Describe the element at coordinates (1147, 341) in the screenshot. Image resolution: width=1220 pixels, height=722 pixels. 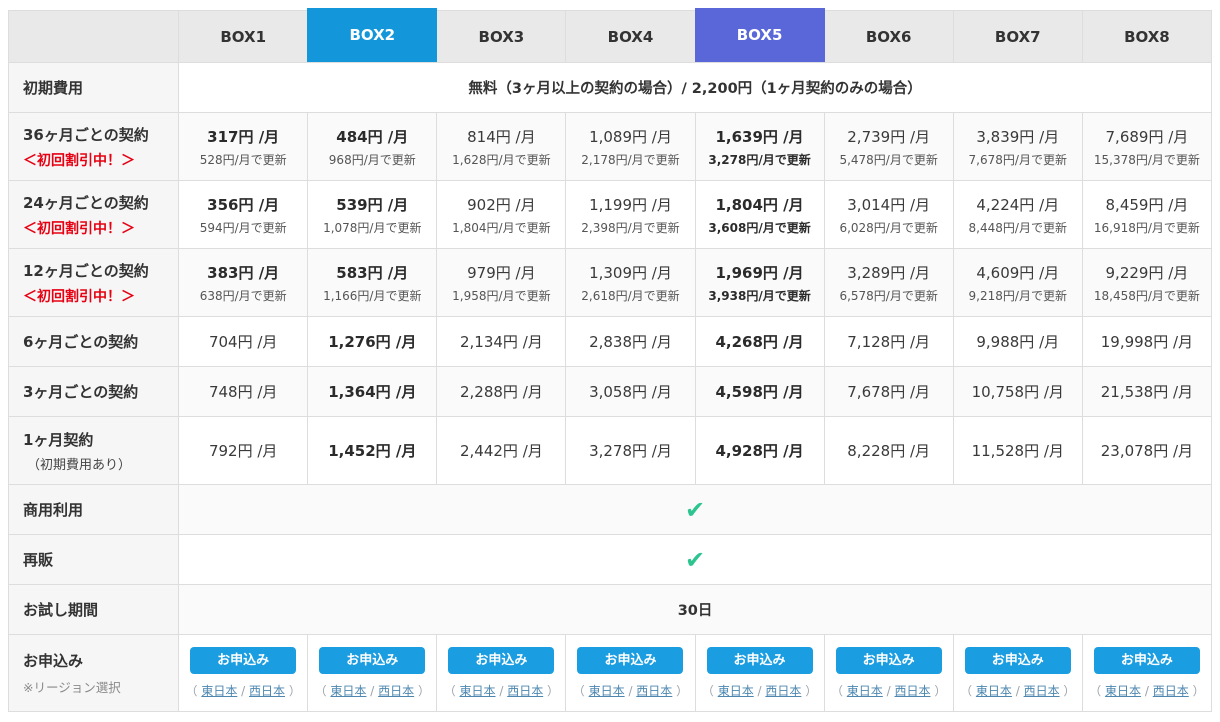
I see `price-cell: 19,998円 /月` at that location.